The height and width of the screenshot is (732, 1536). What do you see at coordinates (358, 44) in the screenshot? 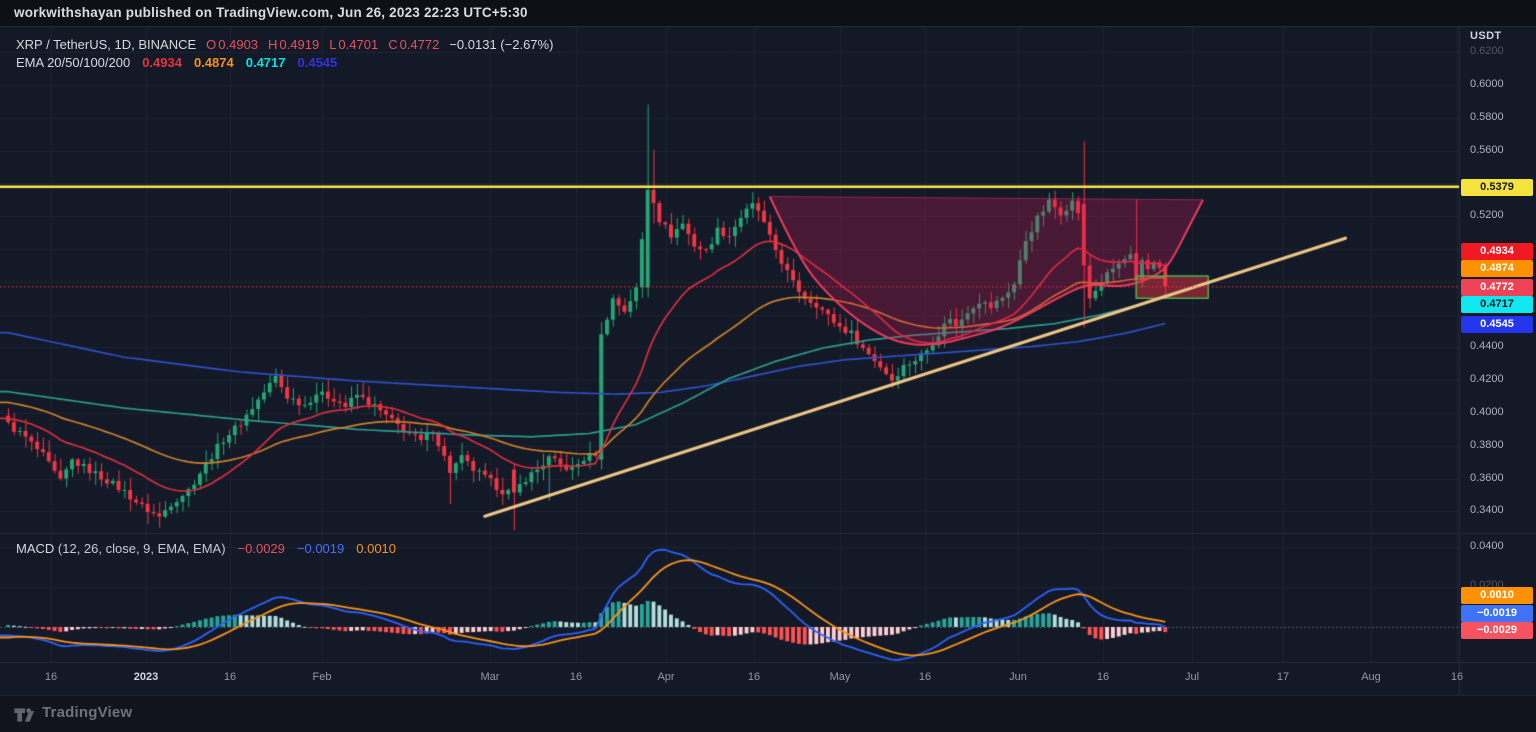
I see `ohlc-number: 0.4701` at bounding box center [358, 44].